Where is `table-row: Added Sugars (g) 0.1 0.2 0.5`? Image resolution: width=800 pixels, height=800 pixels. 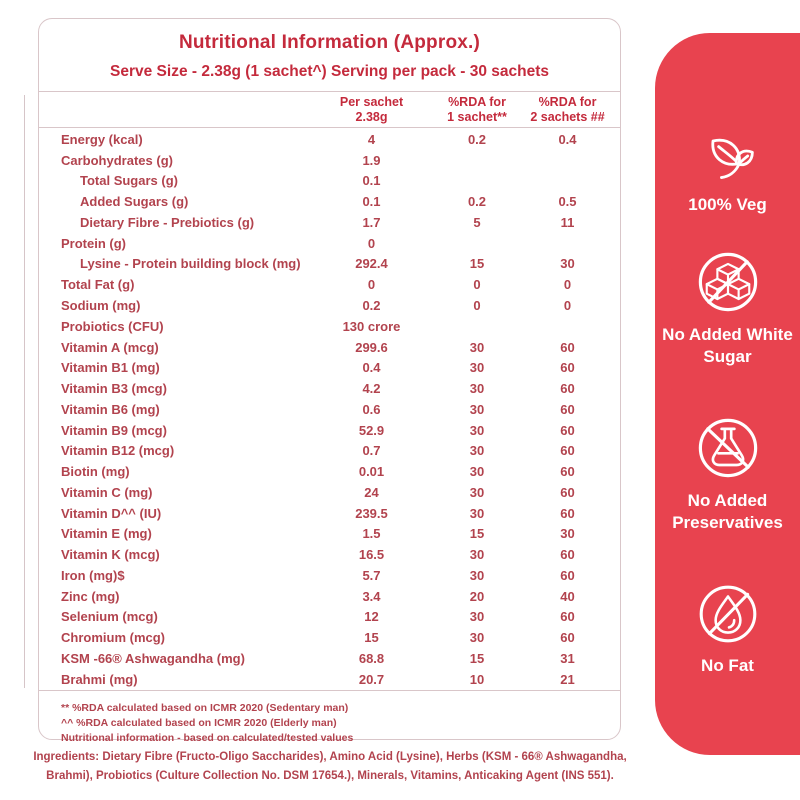
table-row: Added Sugars (g) 0.1 0.2 0.5 is located at coordinates (329, 201).